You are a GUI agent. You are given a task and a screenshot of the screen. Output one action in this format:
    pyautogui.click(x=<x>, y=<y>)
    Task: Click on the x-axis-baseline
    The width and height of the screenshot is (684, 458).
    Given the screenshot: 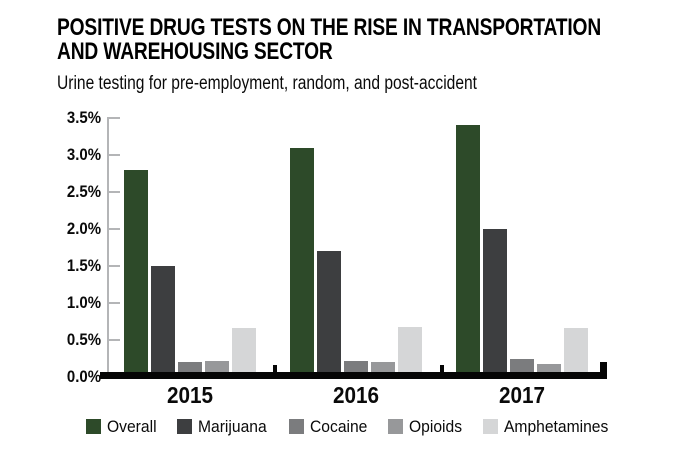 What is the action you would take?
    pyautogui.click(x=353, y=375)
    